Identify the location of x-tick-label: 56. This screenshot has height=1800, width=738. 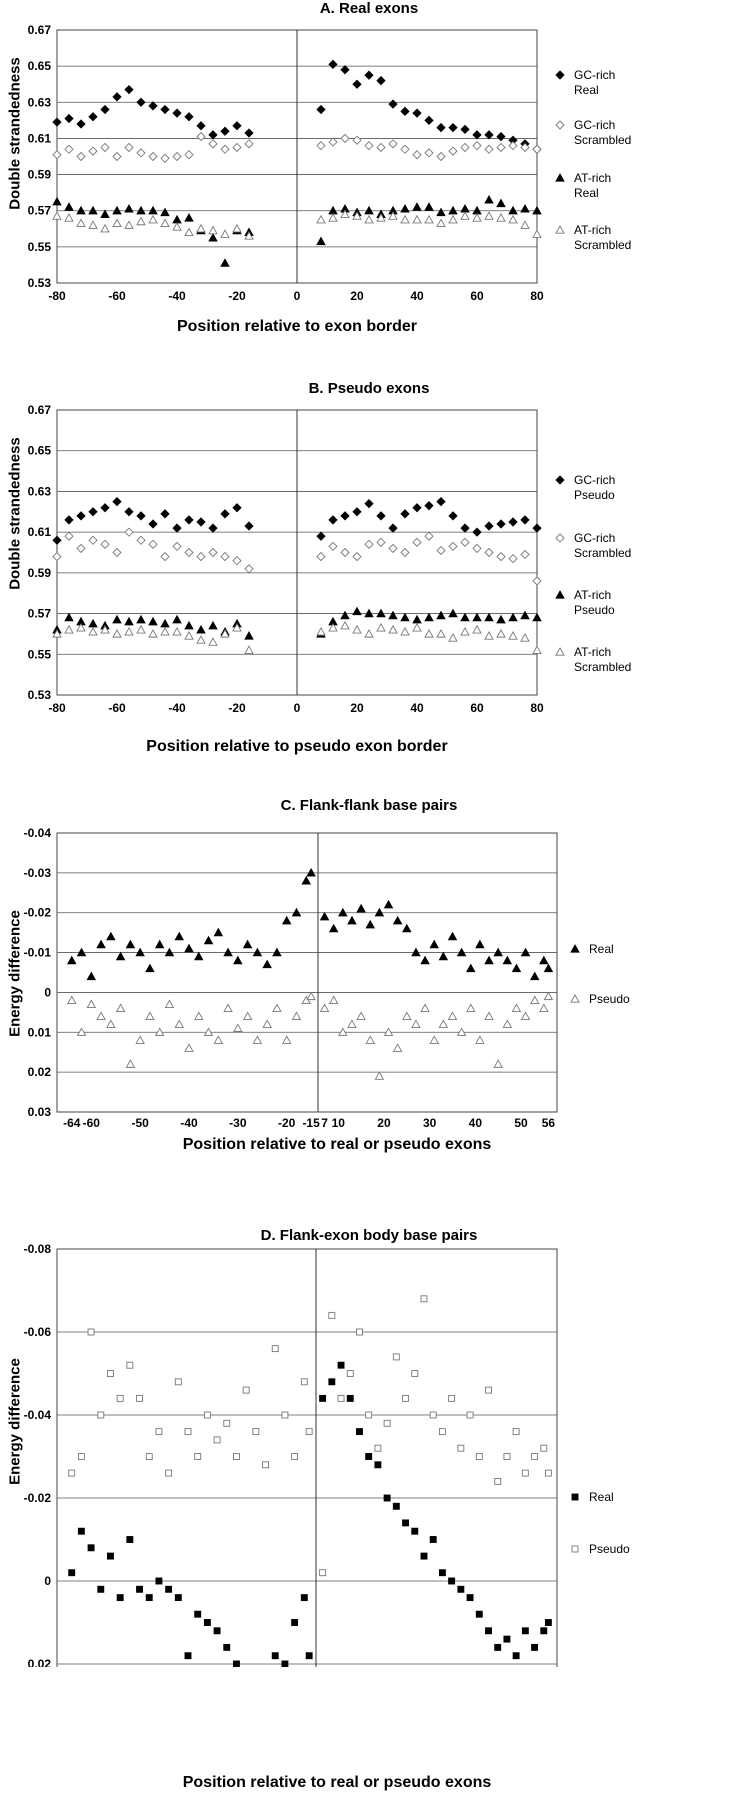
(549, 1123).